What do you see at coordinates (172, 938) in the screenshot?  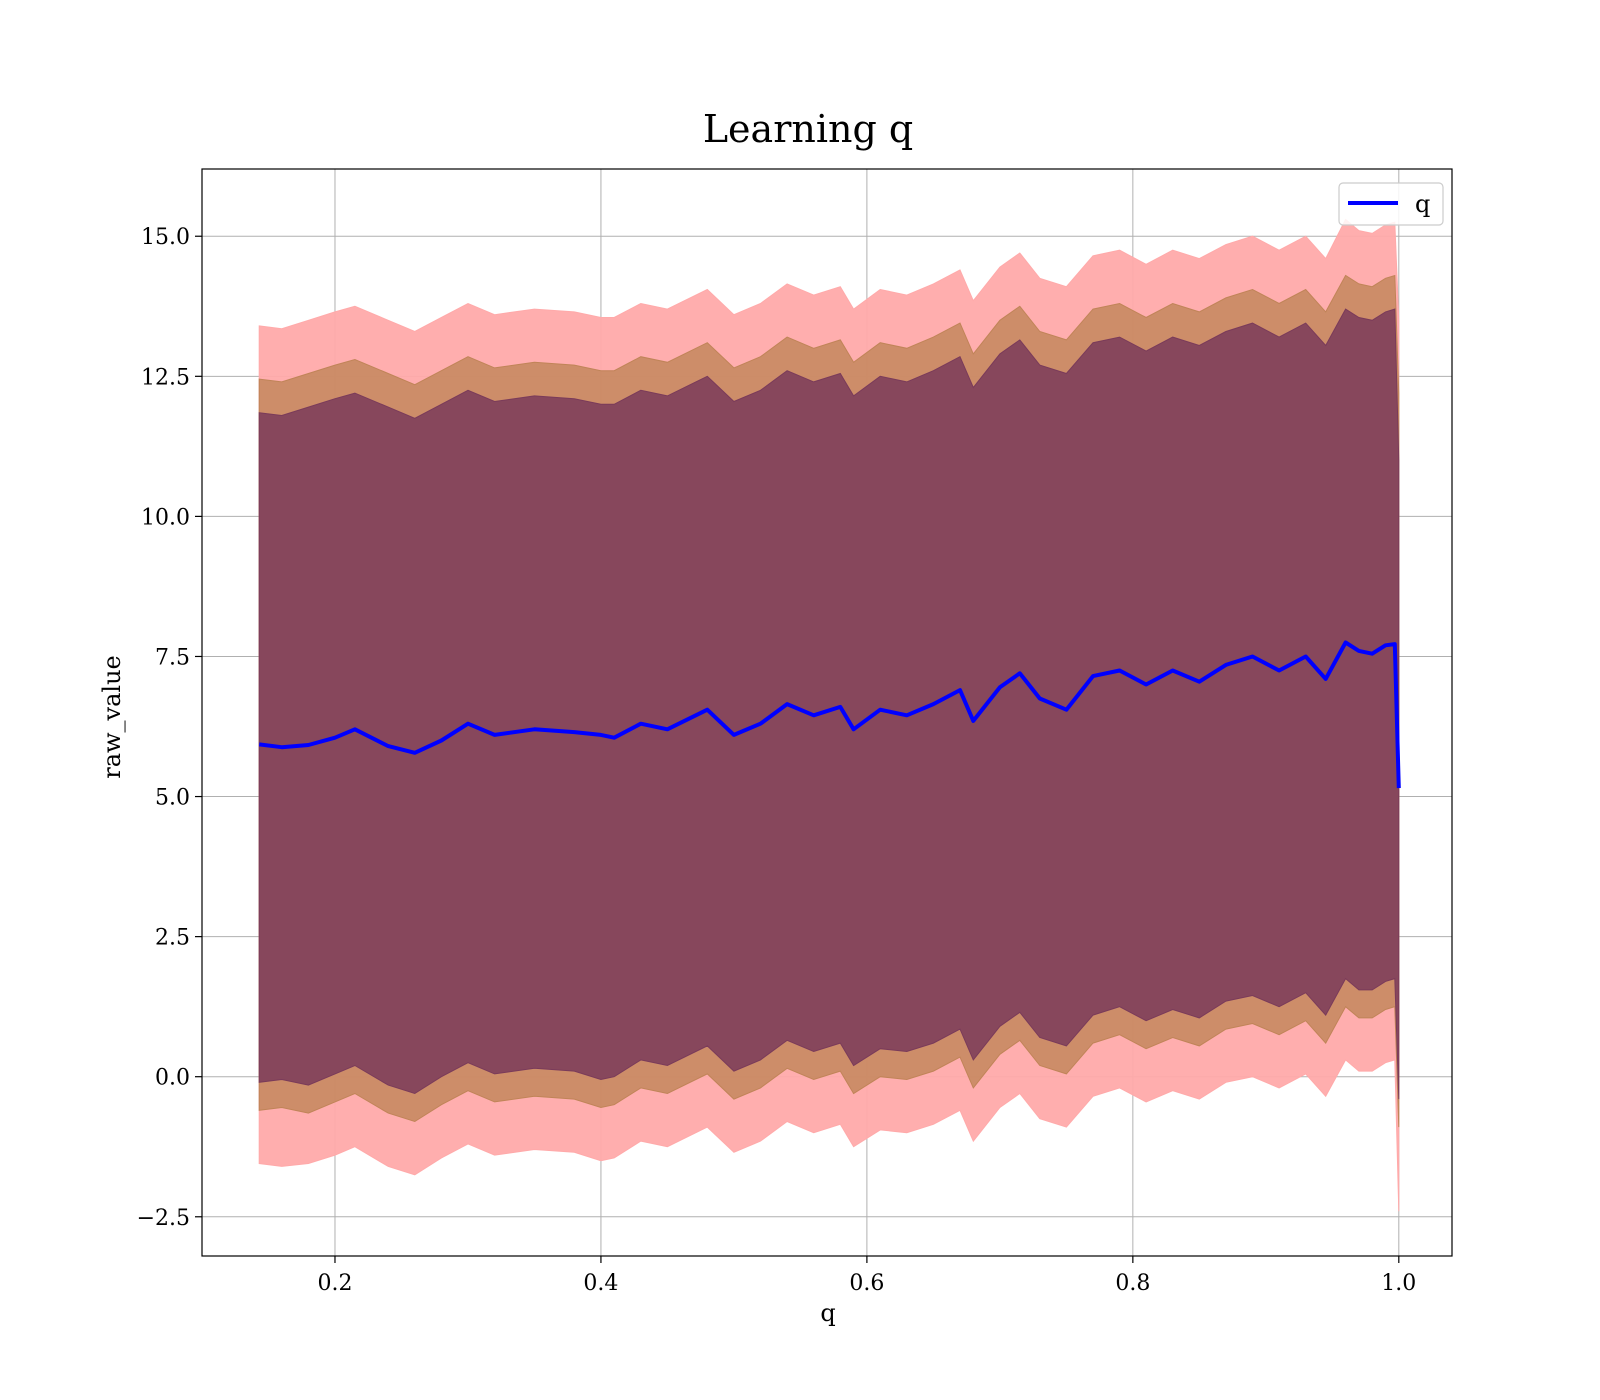 I see `y-tick-label: 2.5` at bounding box center [172, 938].